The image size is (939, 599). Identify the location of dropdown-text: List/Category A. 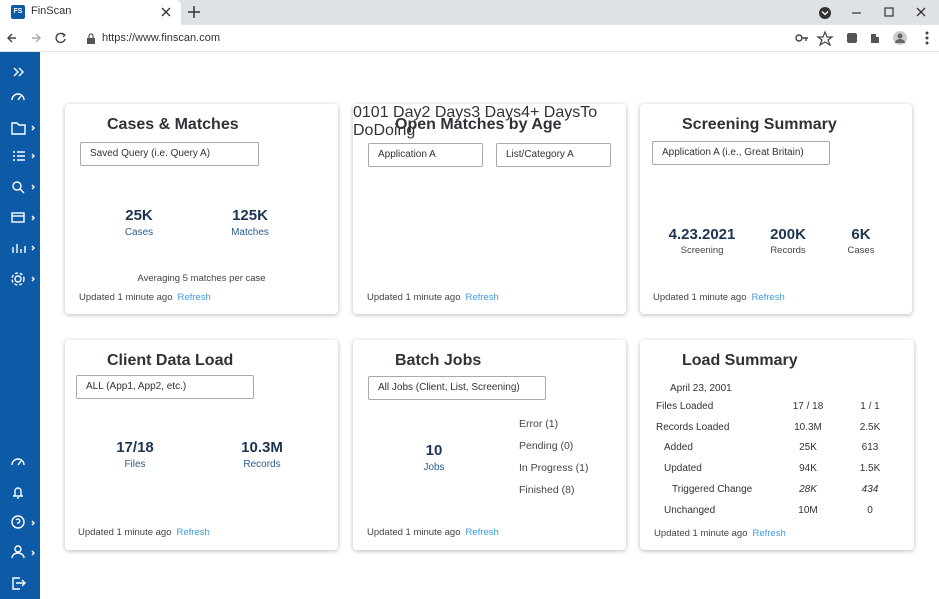
(540, 154).